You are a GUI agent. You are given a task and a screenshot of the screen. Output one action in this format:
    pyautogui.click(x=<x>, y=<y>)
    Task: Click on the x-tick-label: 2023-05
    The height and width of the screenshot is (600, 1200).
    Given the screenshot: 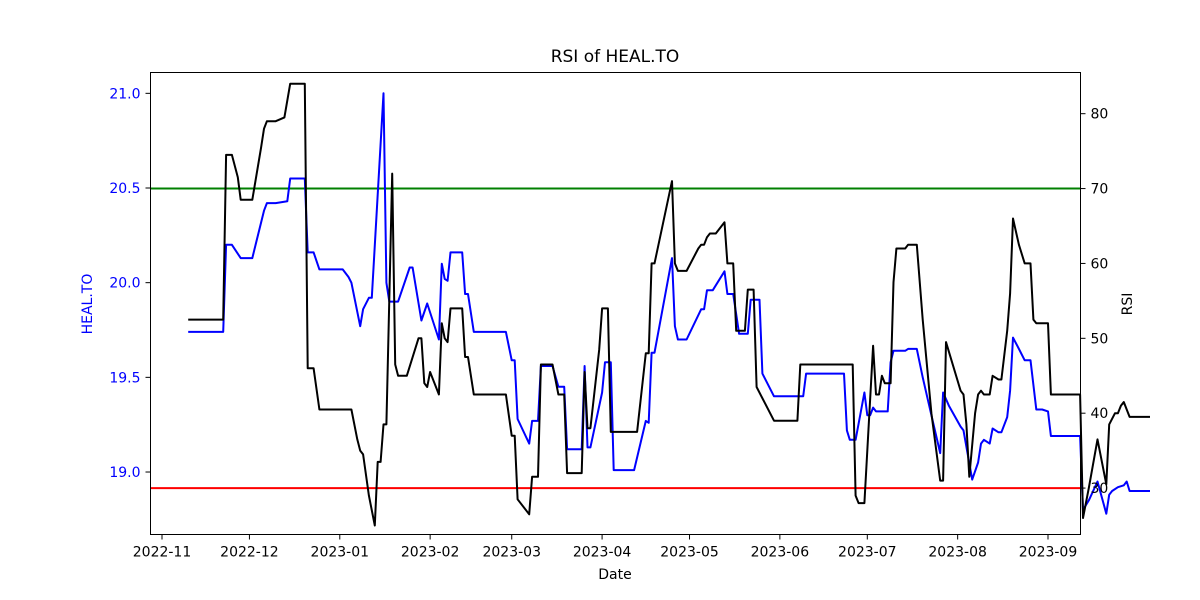 What is the action you would take?
    pyautogui.click(x=689, y=553)
    